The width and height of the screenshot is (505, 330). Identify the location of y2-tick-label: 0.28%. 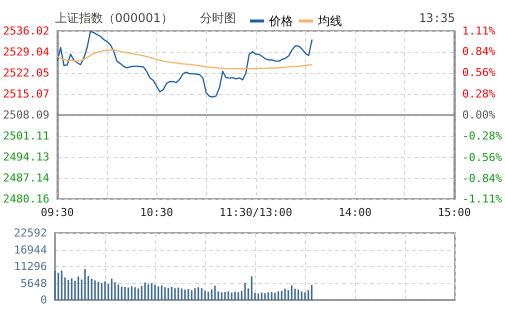
(479, 93).